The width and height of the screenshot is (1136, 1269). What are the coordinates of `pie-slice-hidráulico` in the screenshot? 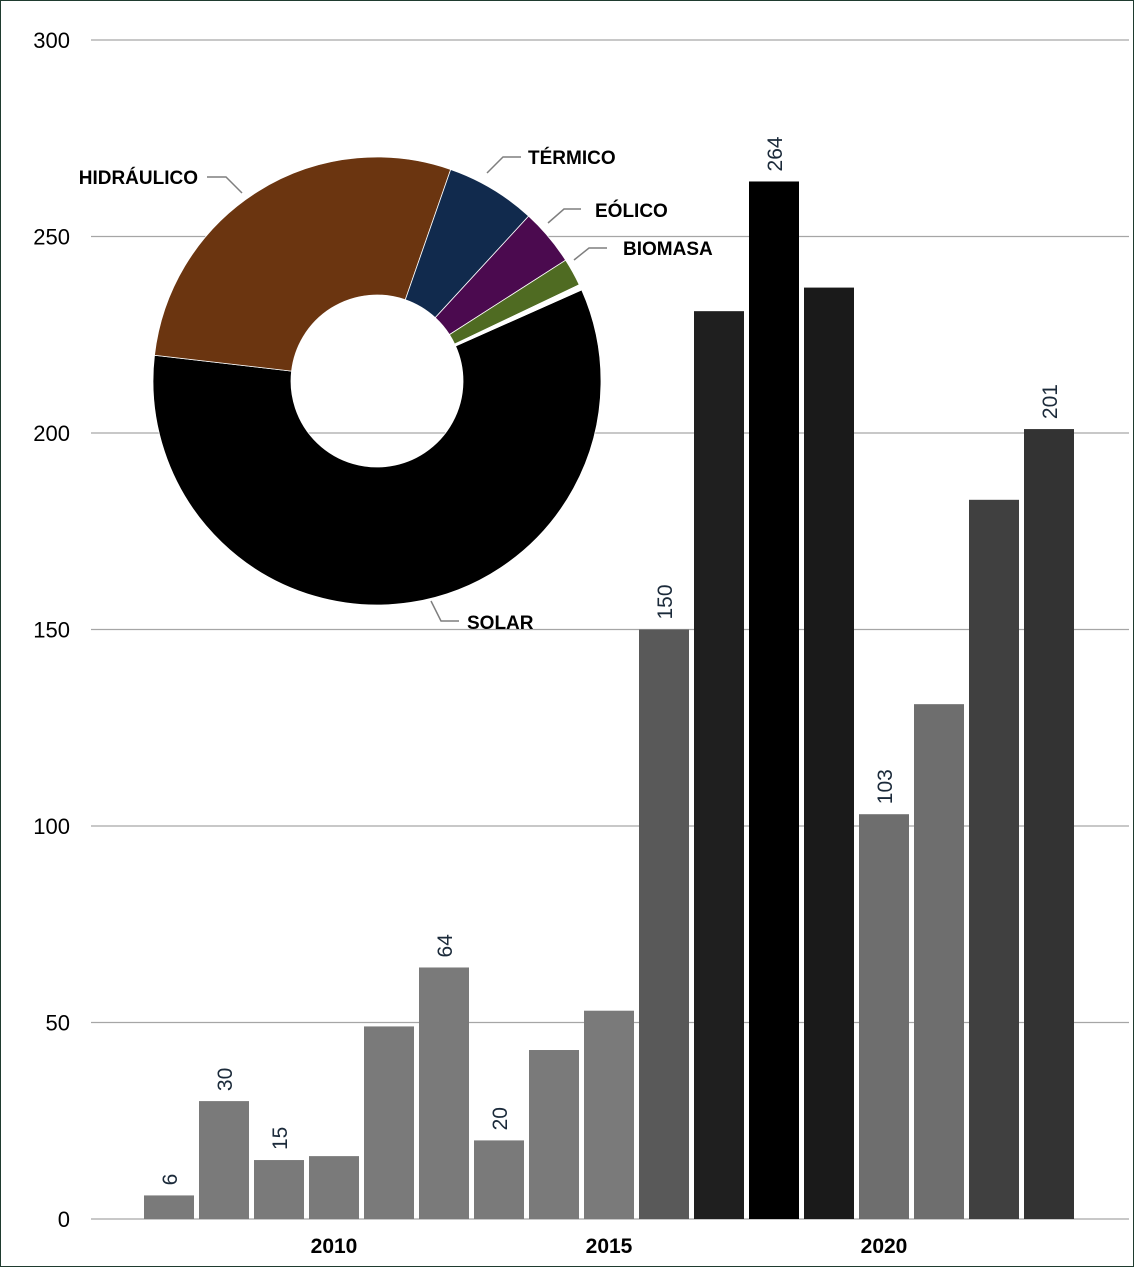 It's located at (303, 264).